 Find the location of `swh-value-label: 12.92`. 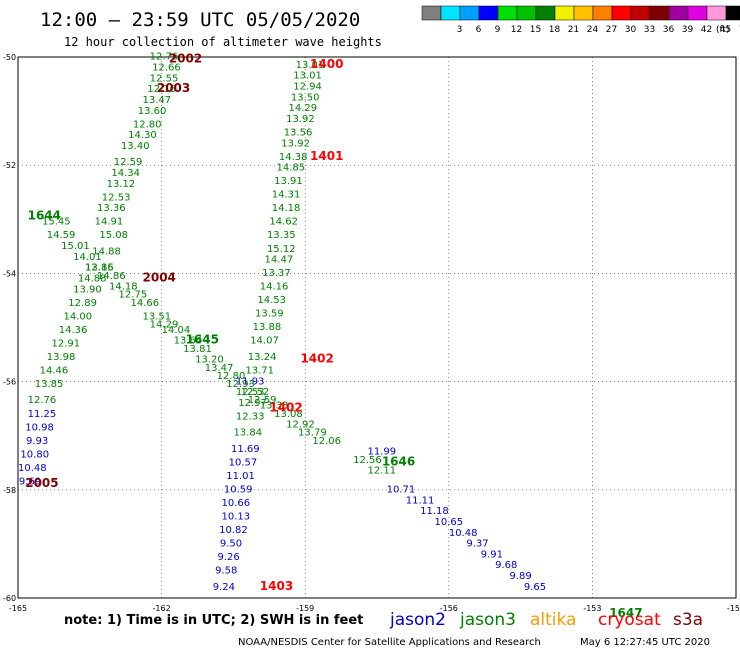

swh-value-label: 12.92 is located at coordinates (300, 425).